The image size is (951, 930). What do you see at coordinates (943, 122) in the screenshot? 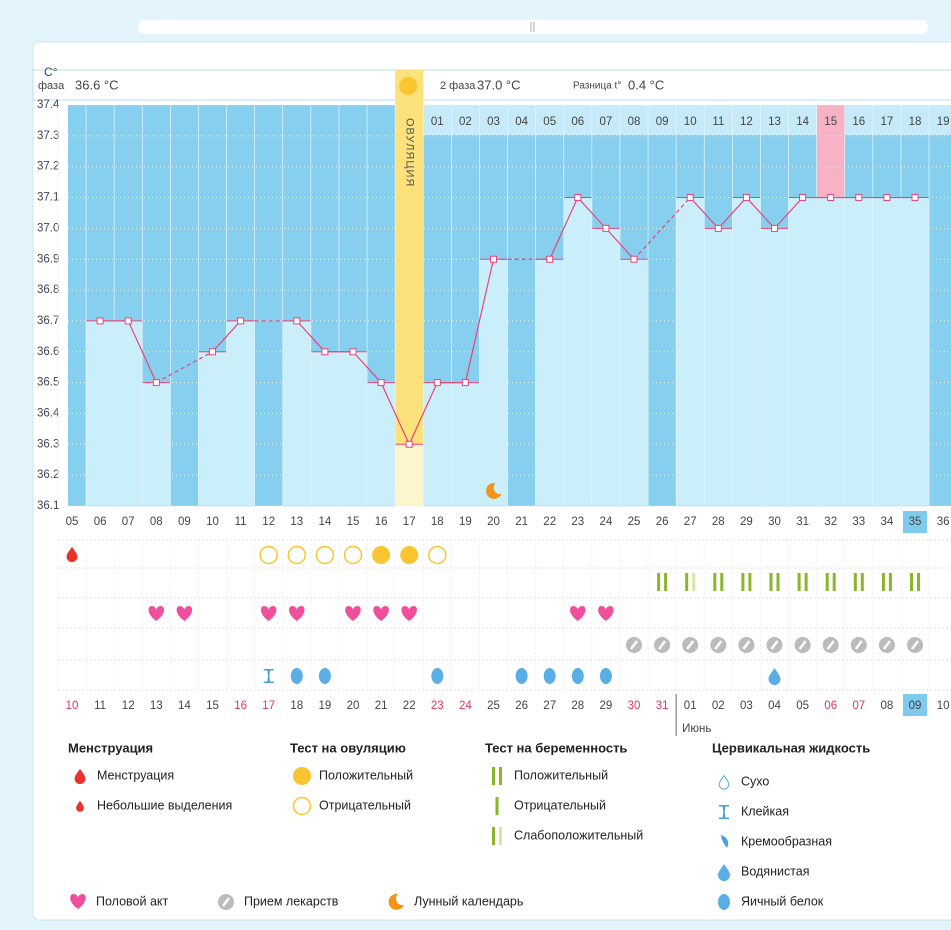
I see `phase2-day: 19` at bounding box center [943, 122].